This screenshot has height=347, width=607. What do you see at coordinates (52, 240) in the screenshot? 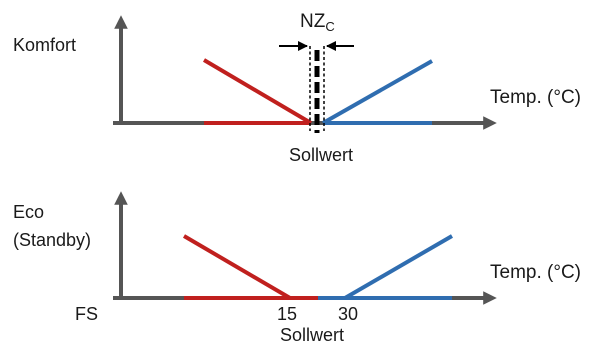
I see `eco-mode-label-line2: (Standby)` at bounding box center [52, 240].